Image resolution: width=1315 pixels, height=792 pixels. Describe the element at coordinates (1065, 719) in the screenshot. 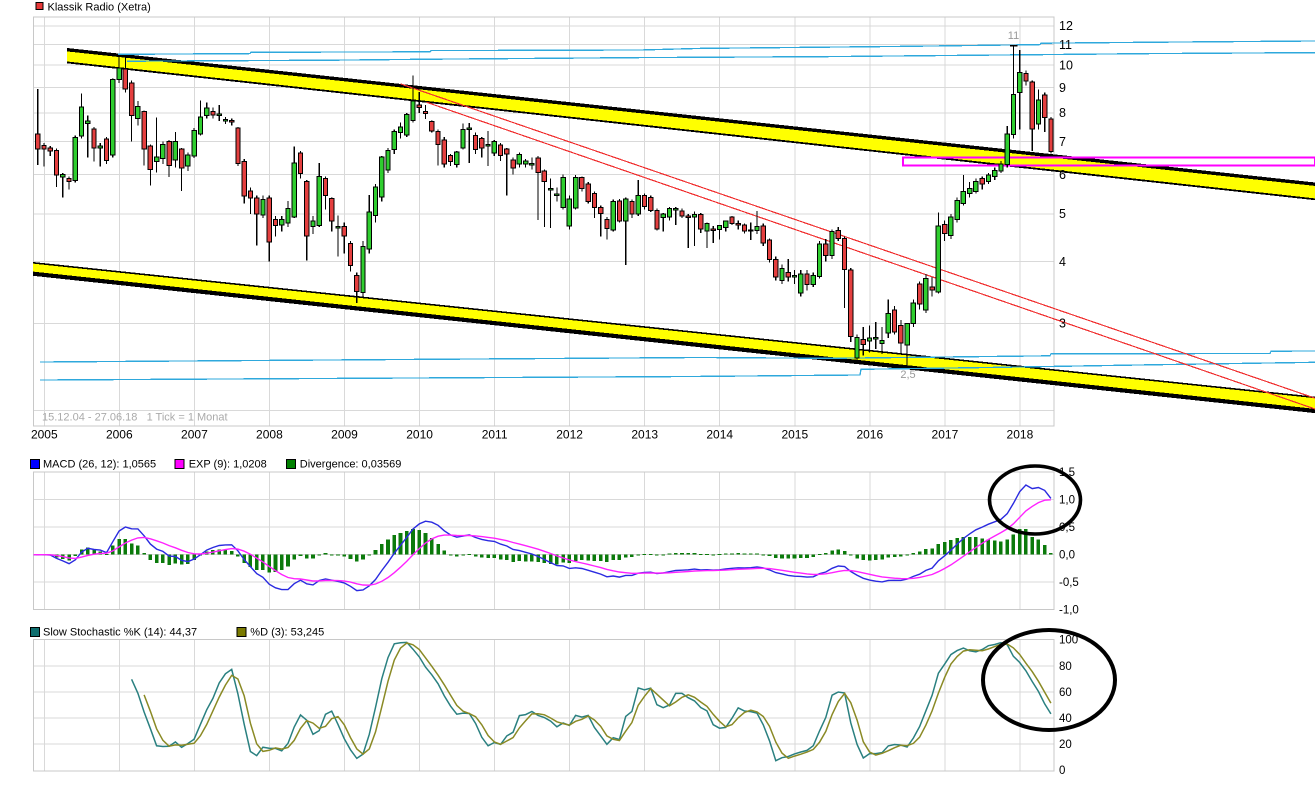

I see `svg-text: 40` at that location.